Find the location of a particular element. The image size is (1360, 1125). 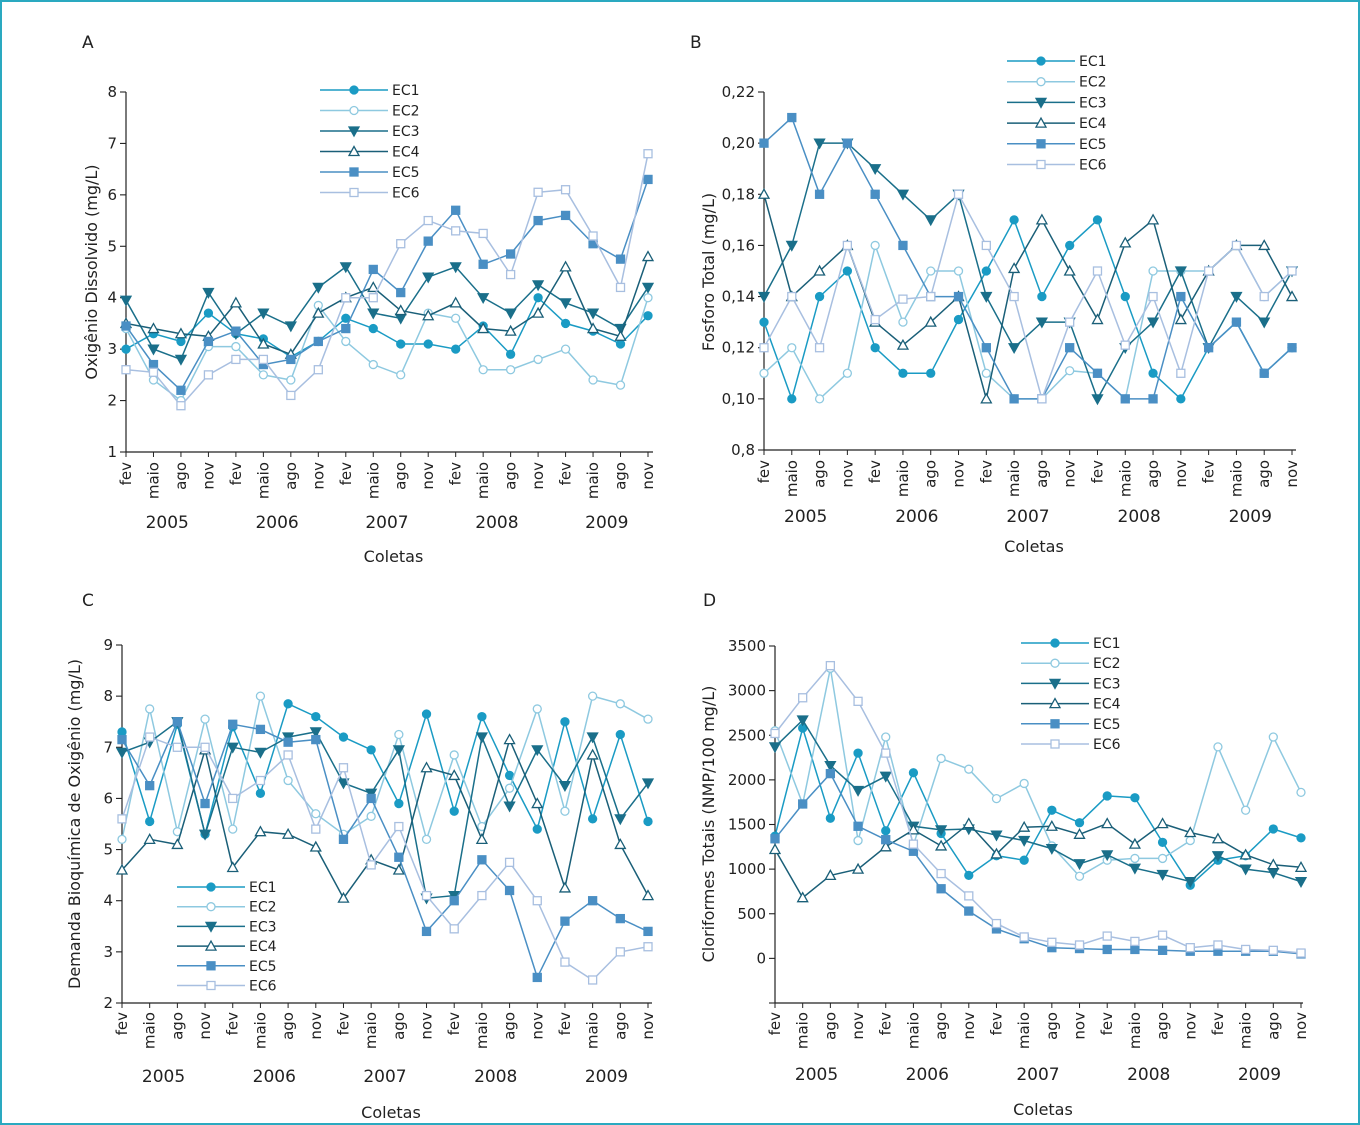

x-axis-title: Coletas is located at coordinates (391, 1112).